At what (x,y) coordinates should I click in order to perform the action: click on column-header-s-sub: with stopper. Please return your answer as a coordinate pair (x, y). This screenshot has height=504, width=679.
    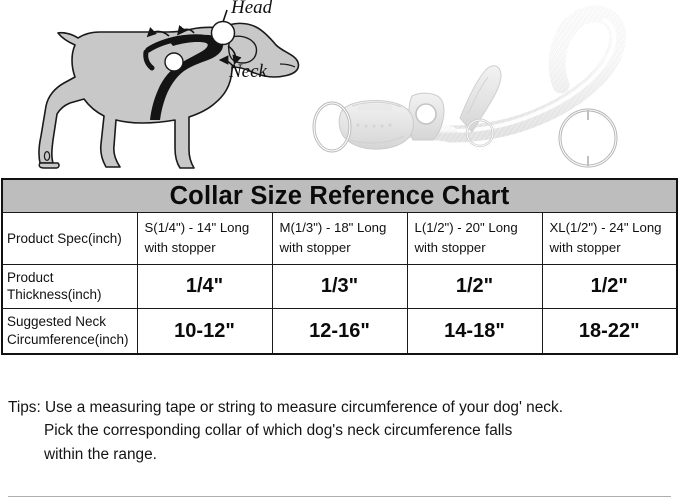
    Looking at the image, I should click on (180, 248).